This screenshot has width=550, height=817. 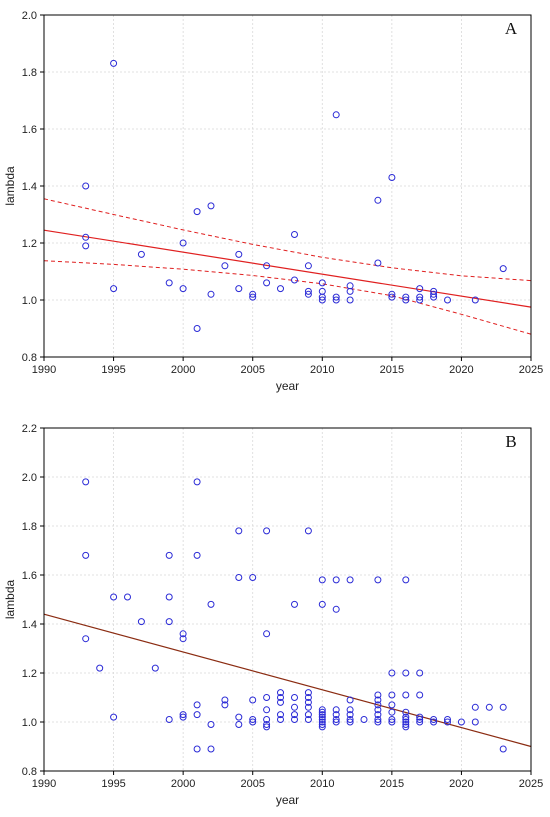 I want to click on x-tick-label: 2000, so click(x=183, y=784).